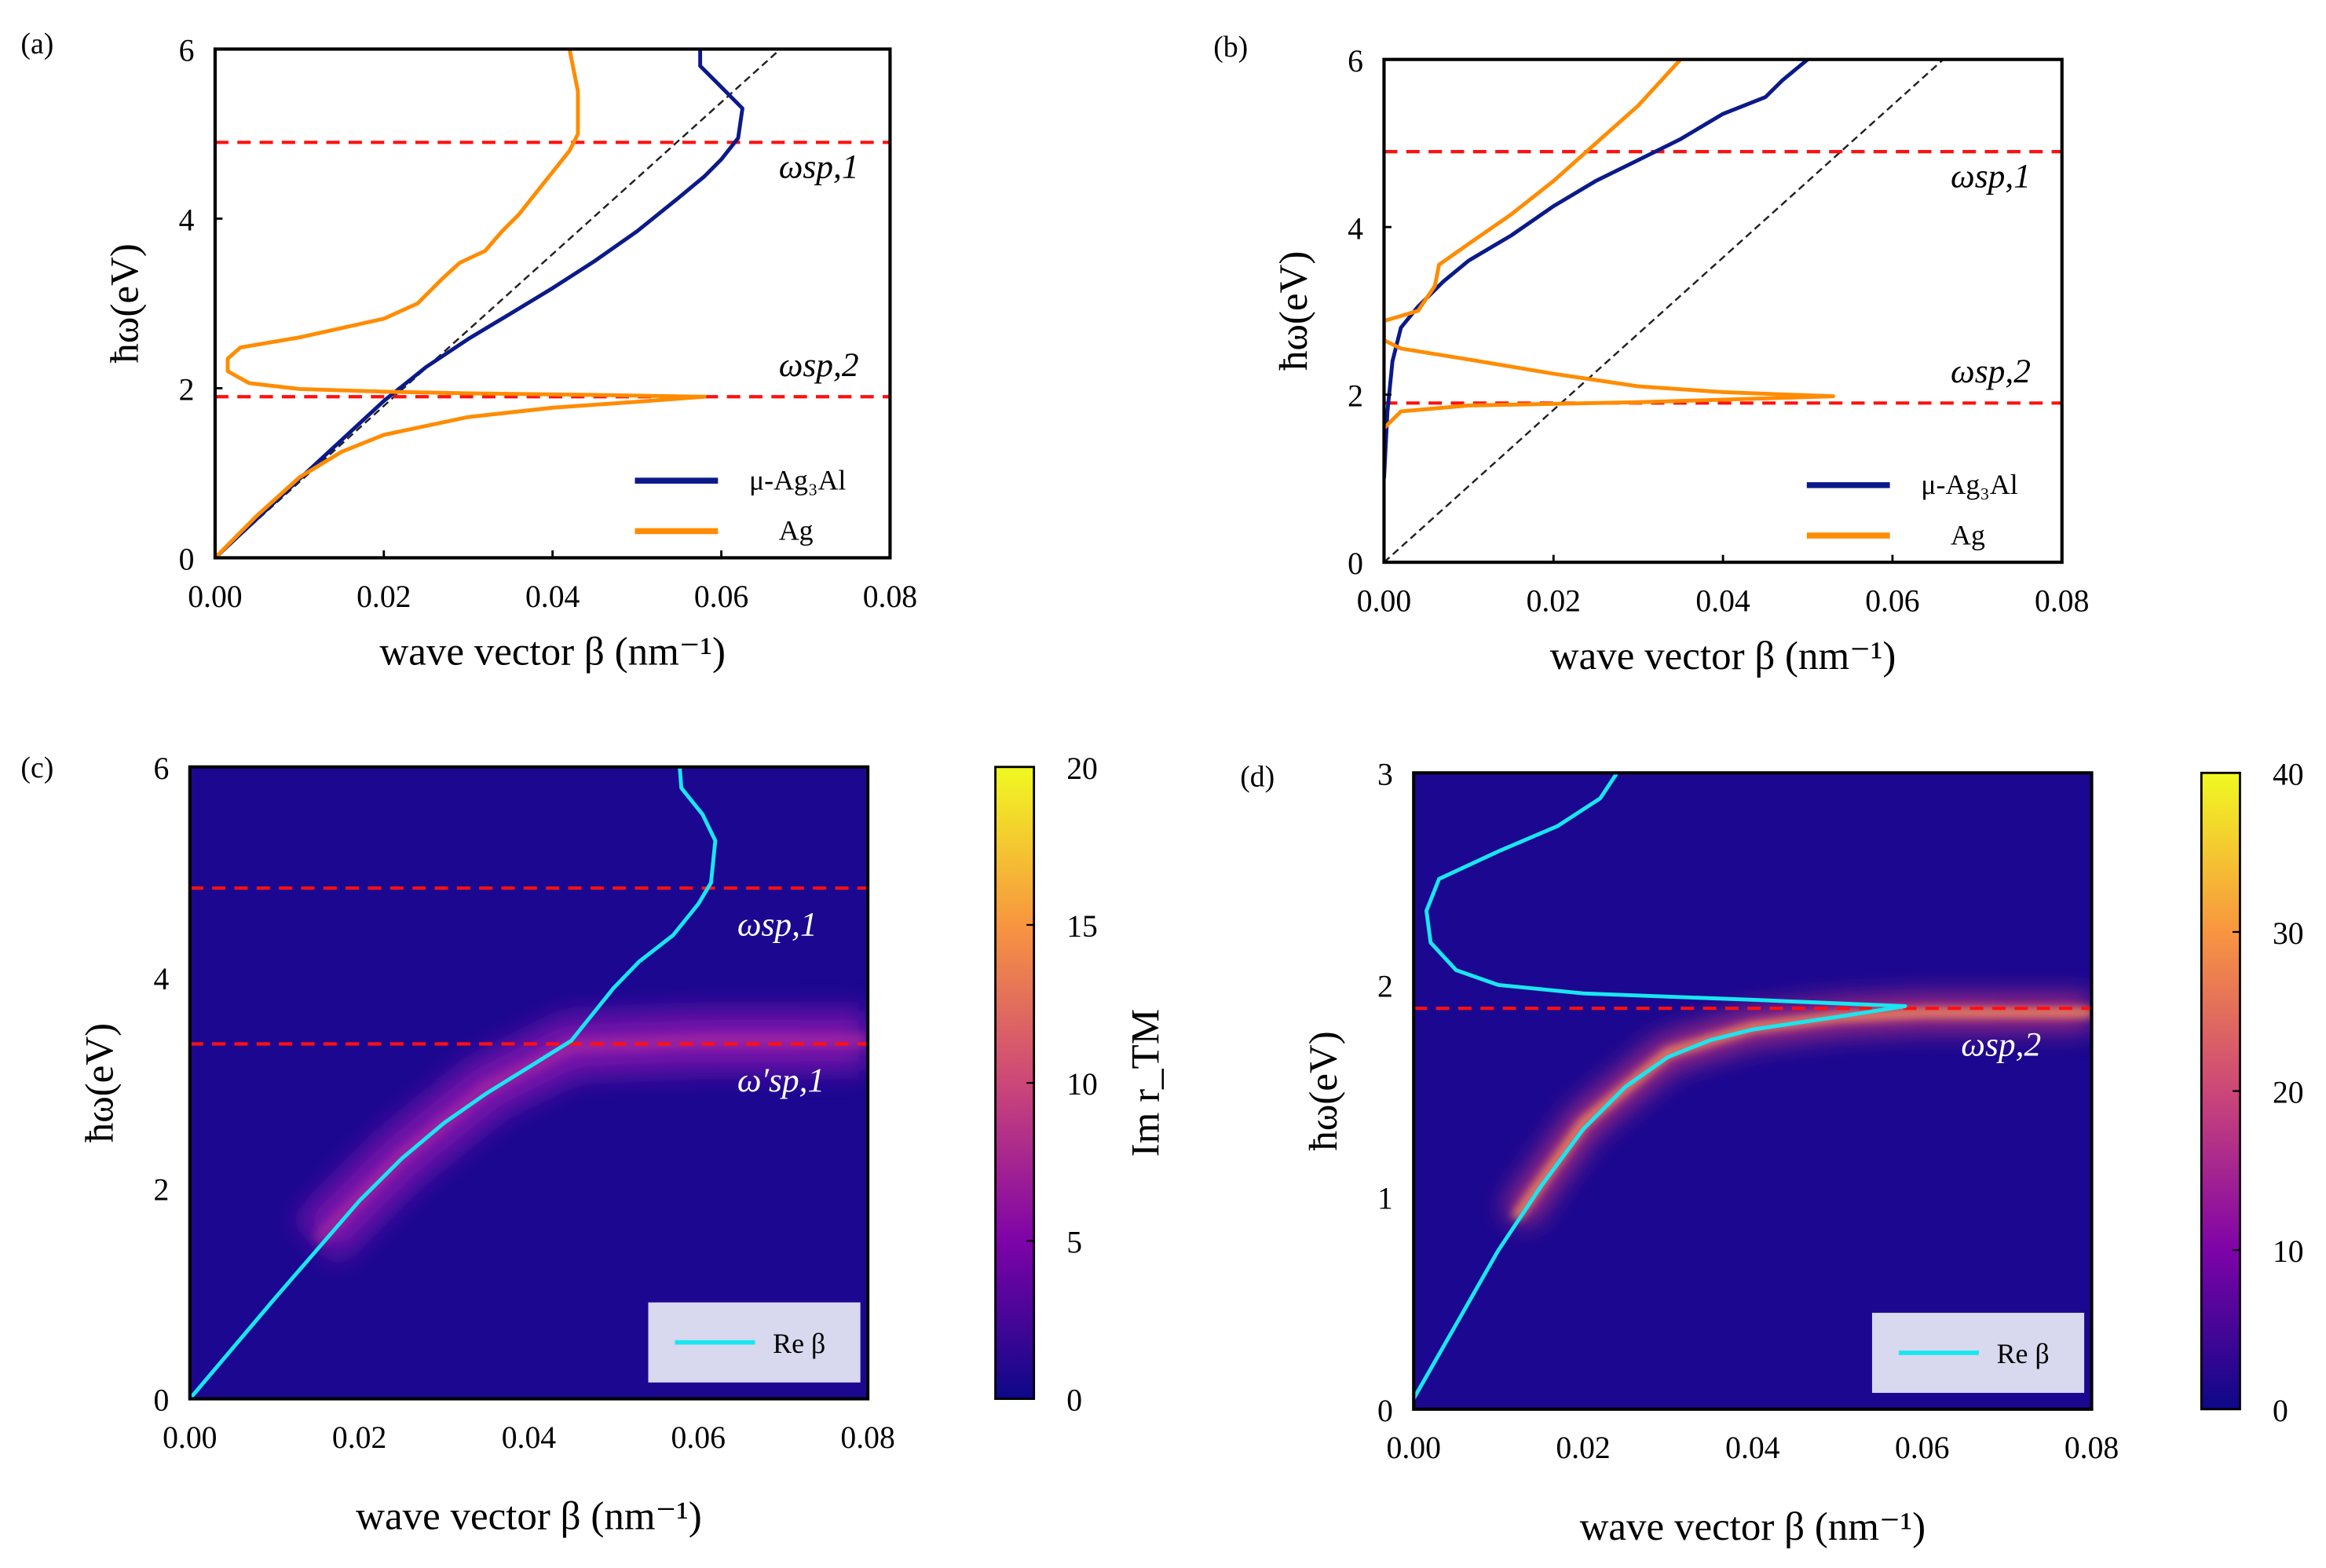 This screenshot has height=1568, width=2326. I want to click on heatmap-resonance-core, so click(1801, 1114).